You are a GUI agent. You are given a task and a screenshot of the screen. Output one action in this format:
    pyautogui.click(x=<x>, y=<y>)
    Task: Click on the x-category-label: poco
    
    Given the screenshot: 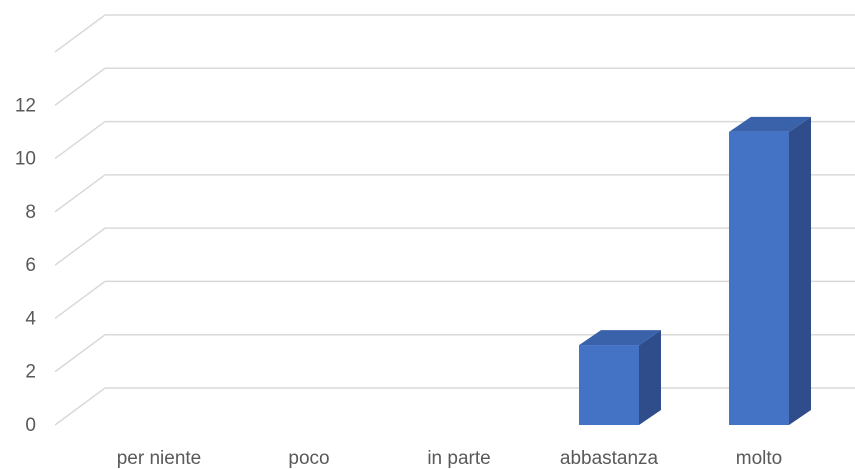 What is the action you would take?
    pyautogui.click(x=308, y=458)
    